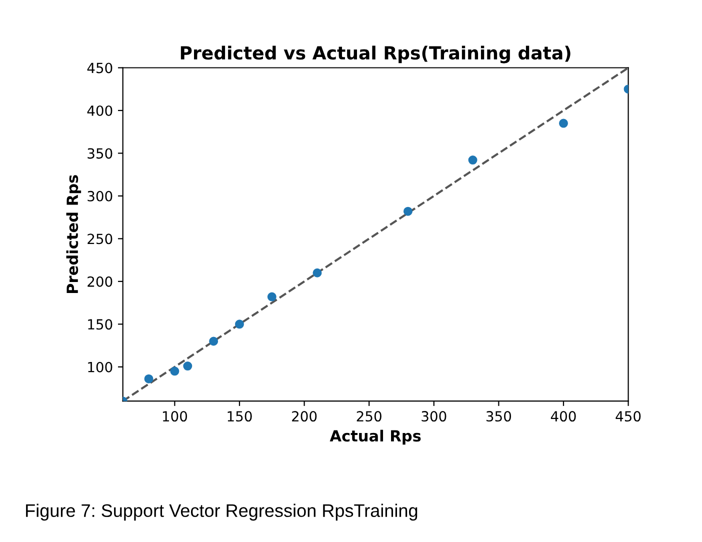 The height and width of the screenshot is (542, 702). I want to click on x-tick-label: 400, so click(563, 416).